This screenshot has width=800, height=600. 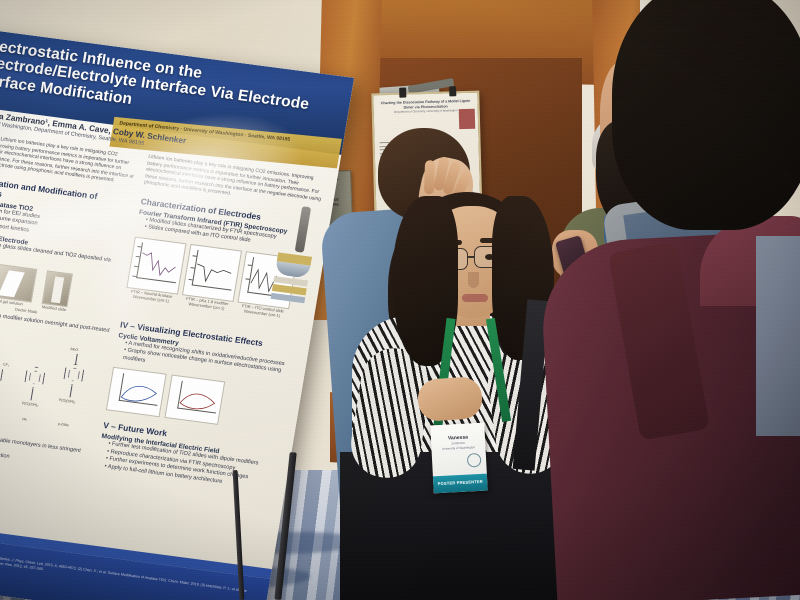 I want to click on figure-modified-slide, so click(x=57, y=289).